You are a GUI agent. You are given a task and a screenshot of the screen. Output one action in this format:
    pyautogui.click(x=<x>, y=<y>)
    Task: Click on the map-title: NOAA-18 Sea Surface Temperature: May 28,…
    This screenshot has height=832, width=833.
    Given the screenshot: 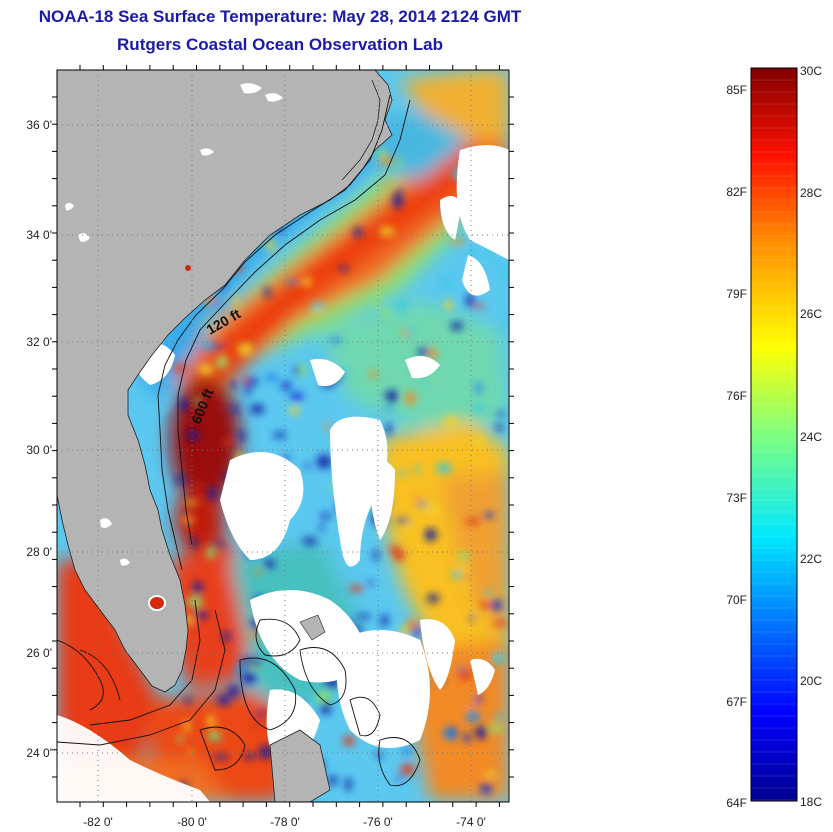 What is the action you would take?
    pyautogui.click(x=280, y=16)
    